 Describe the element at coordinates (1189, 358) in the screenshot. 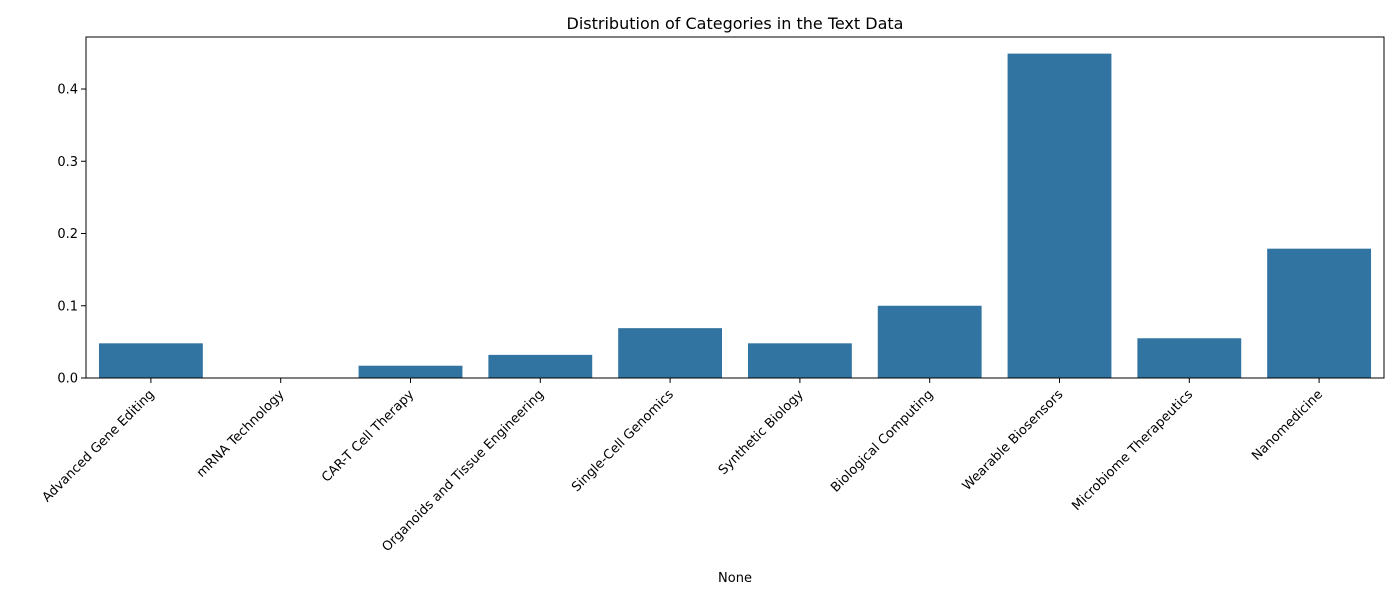

I see `bar-microbiome-therapeutics` at that location.